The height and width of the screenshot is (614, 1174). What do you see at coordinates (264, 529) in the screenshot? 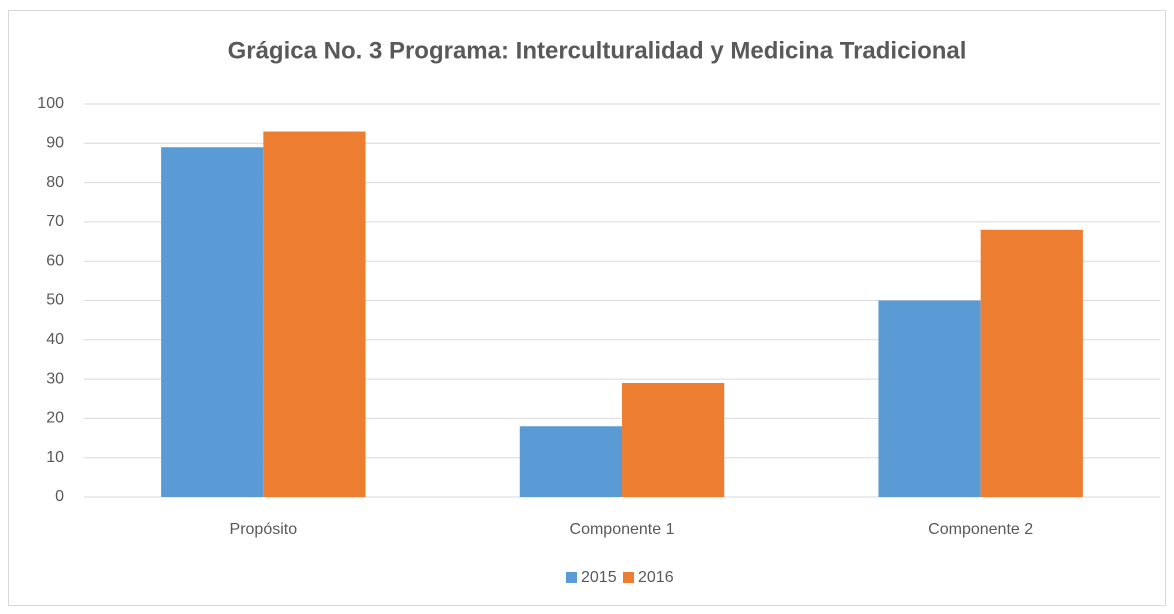
I see `x-tick-label: Propósito` at bounding box center [264, 529].